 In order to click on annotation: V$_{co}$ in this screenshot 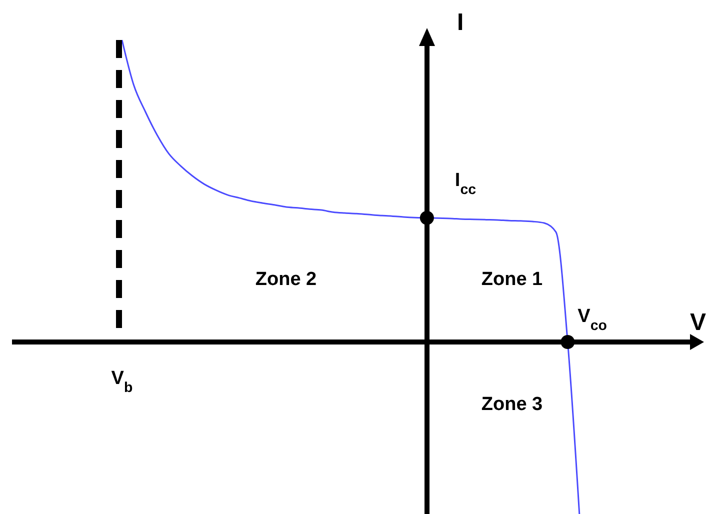, I will do `click(593, 320)`.